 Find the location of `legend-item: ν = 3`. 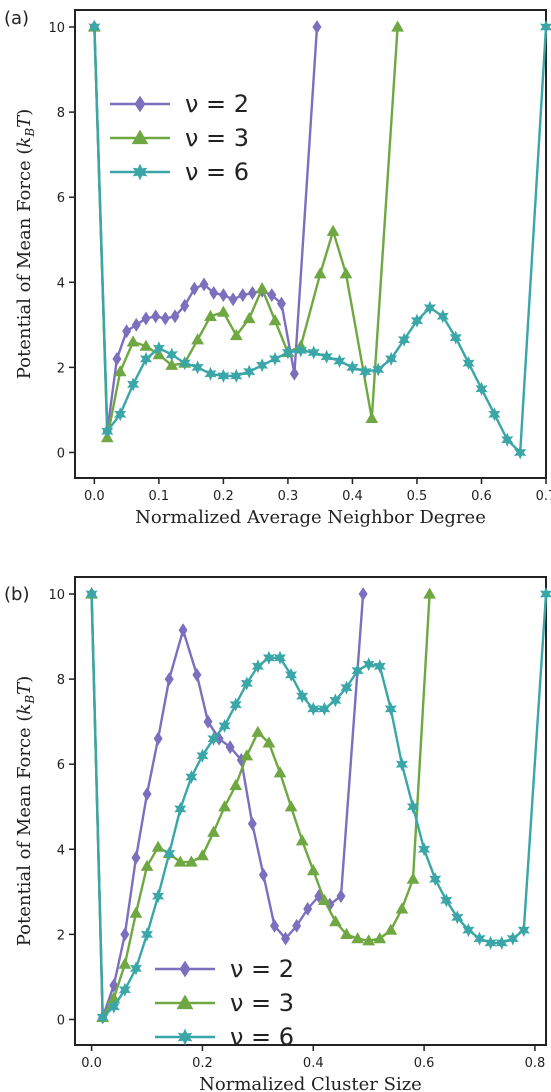

legend-item: ν = 3 is located at coordinates (179, 138).